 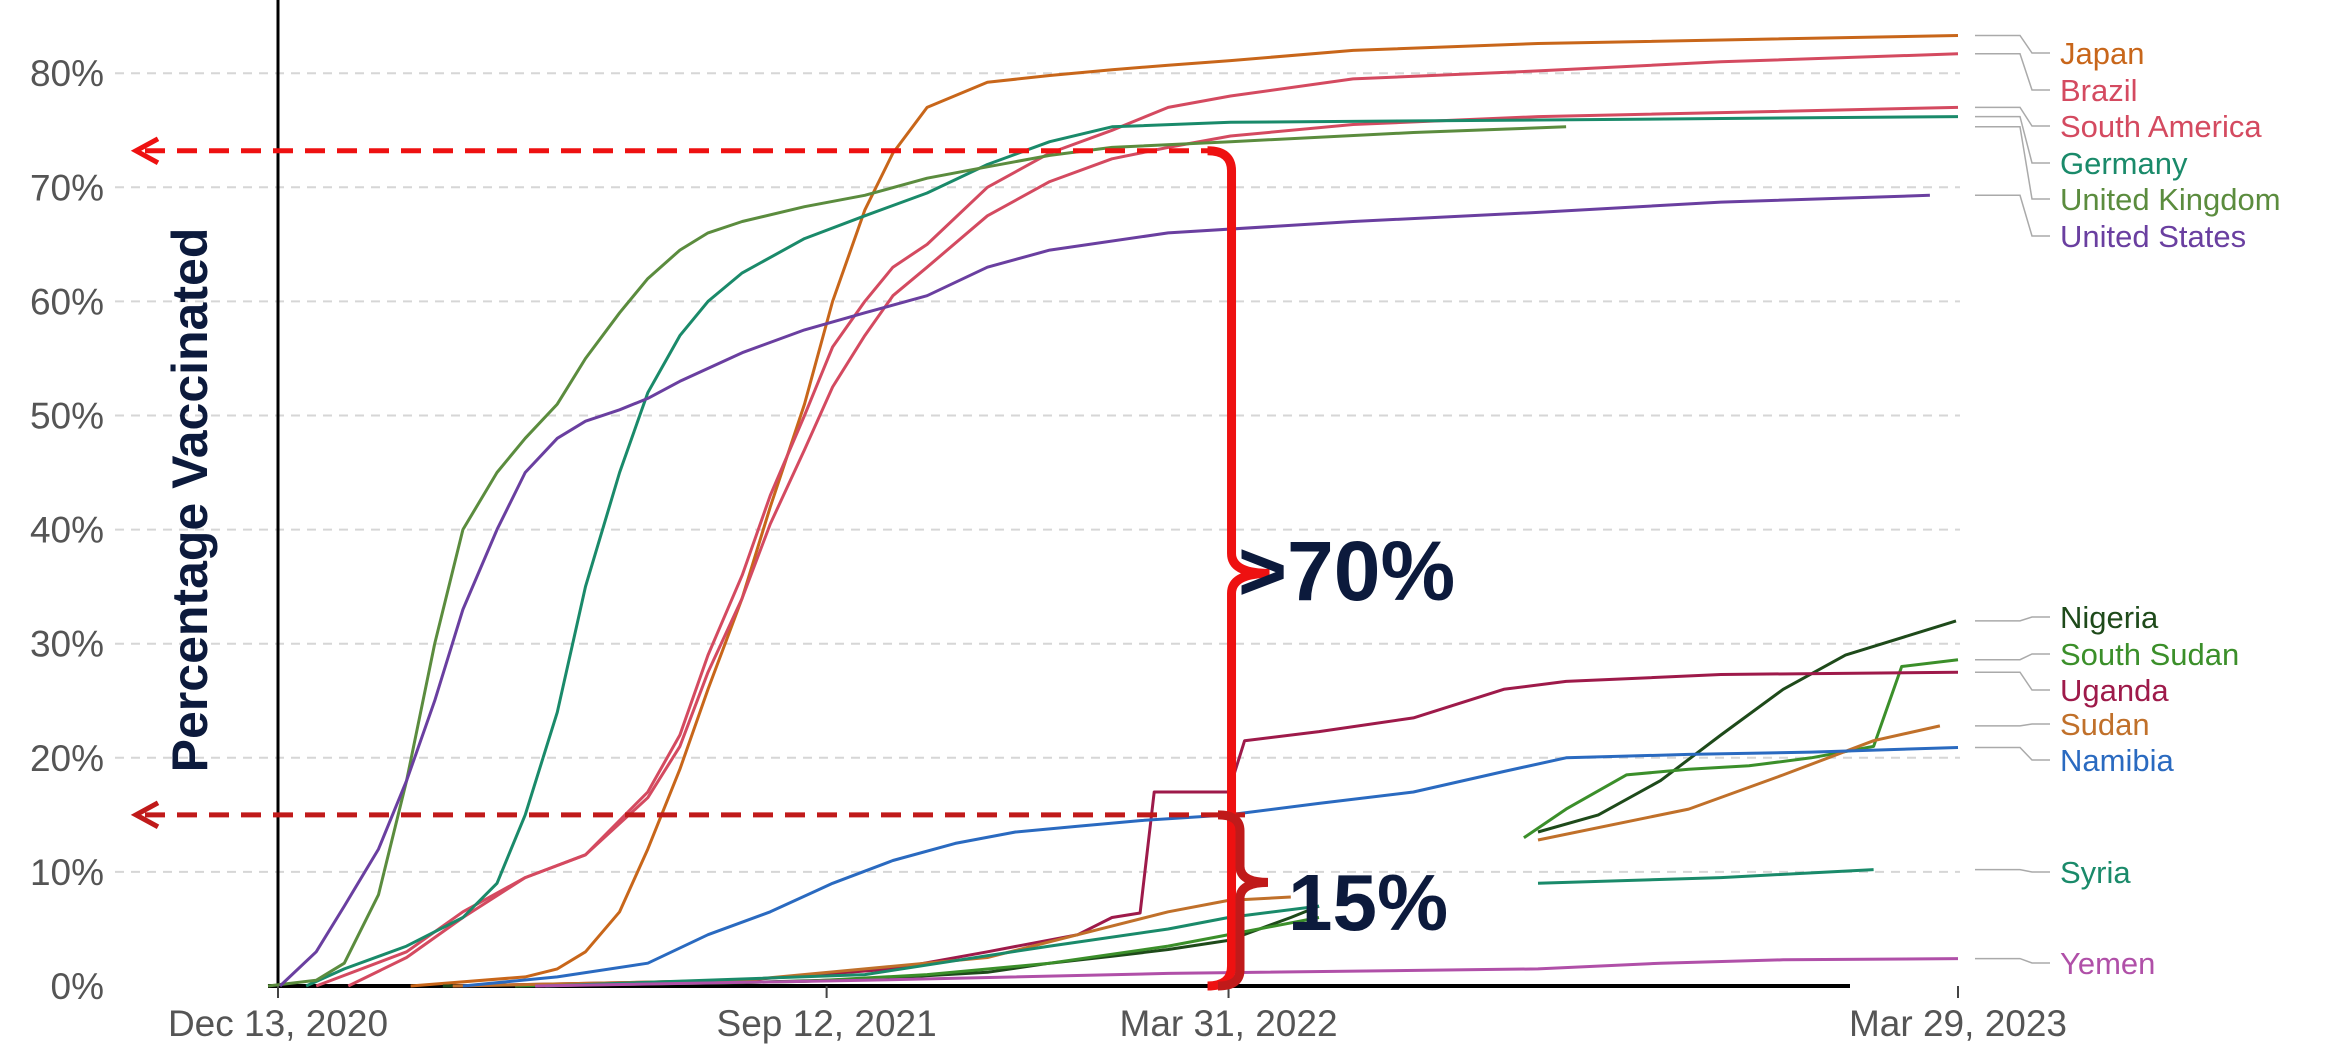 What do you see at coordinates (278, 1023) in the screenshot?
I see `x-tick-label: Dec 13, 2020` at bounding box center [278, 1023].